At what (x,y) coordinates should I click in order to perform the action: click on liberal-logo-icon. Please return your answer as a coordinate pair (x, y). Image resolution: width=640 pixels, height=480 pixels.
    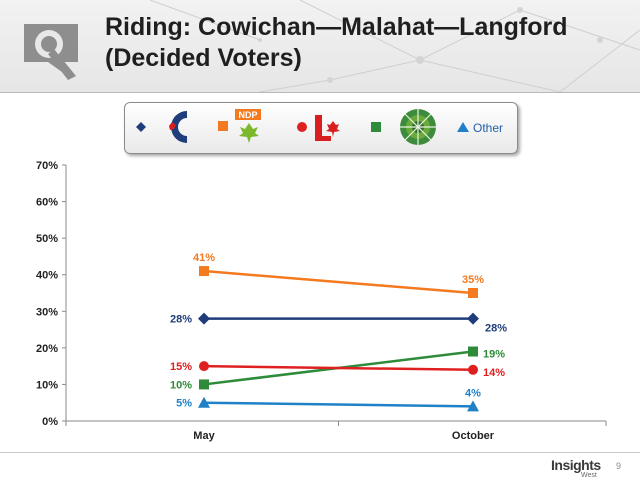
    Looking at the image, I should click on (327, 128).